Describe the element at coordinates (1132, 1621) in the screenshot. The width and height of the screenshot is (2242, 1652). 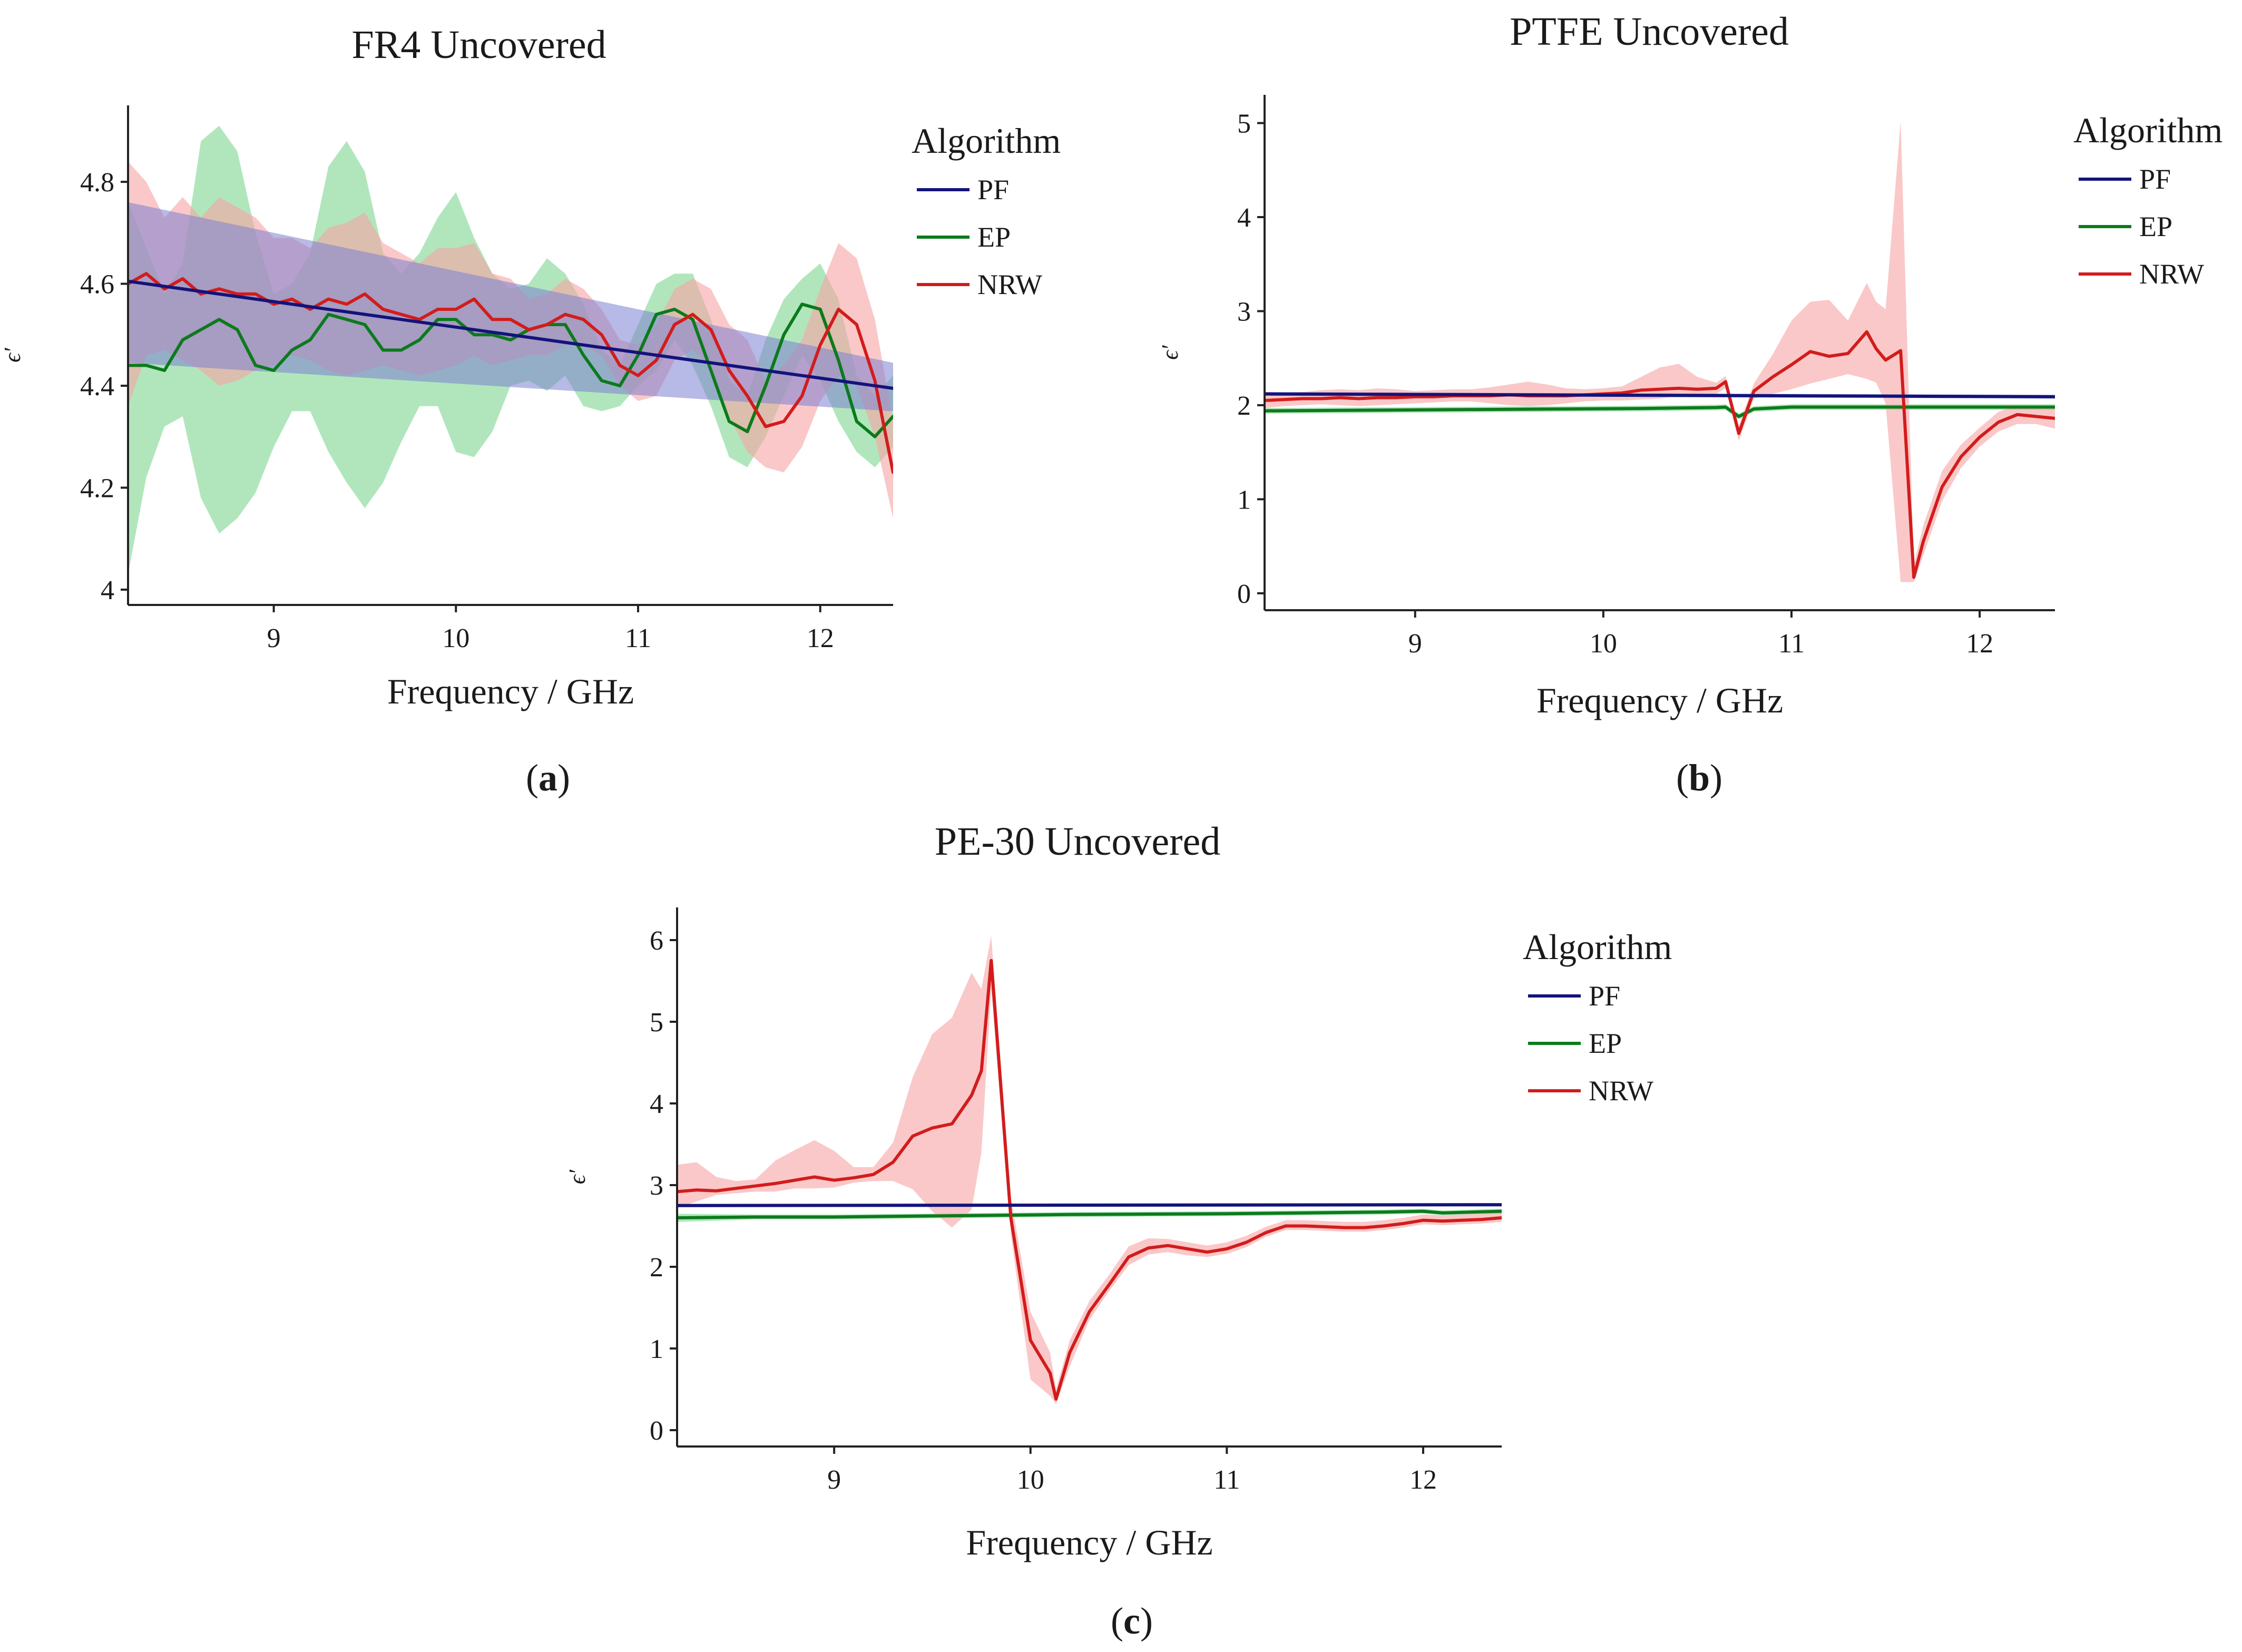
I see `panel-label: (c)` at that location.